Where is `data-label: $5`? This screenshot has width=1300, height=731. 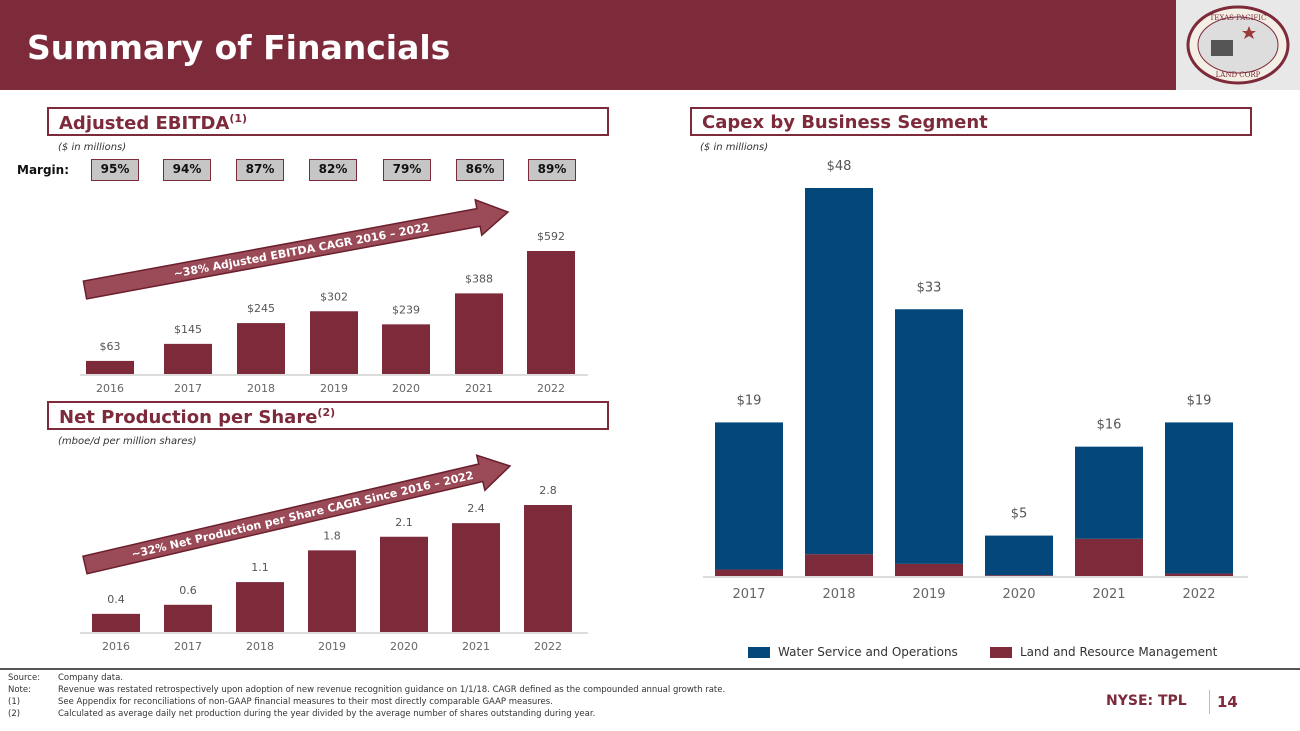 data-label: $5 is located at coordinates (1019, 514).